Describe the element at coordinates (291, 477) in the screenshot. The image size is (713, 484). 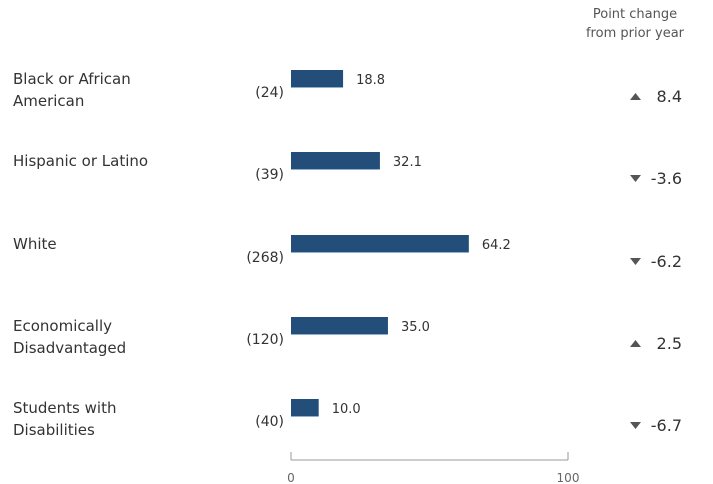
I see `x-tick-label: 0` at that location.